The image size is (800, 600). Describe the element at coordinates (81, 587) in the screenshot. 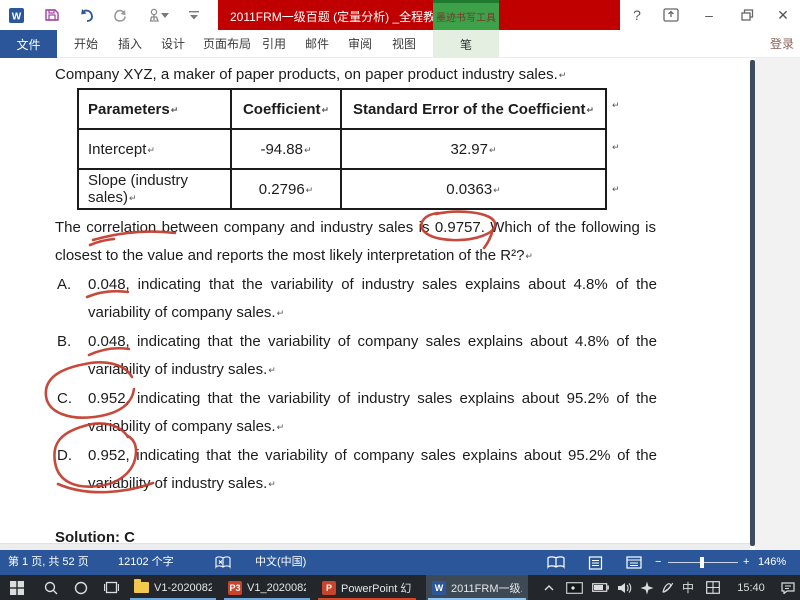

I see `cortana-icon` at that location.